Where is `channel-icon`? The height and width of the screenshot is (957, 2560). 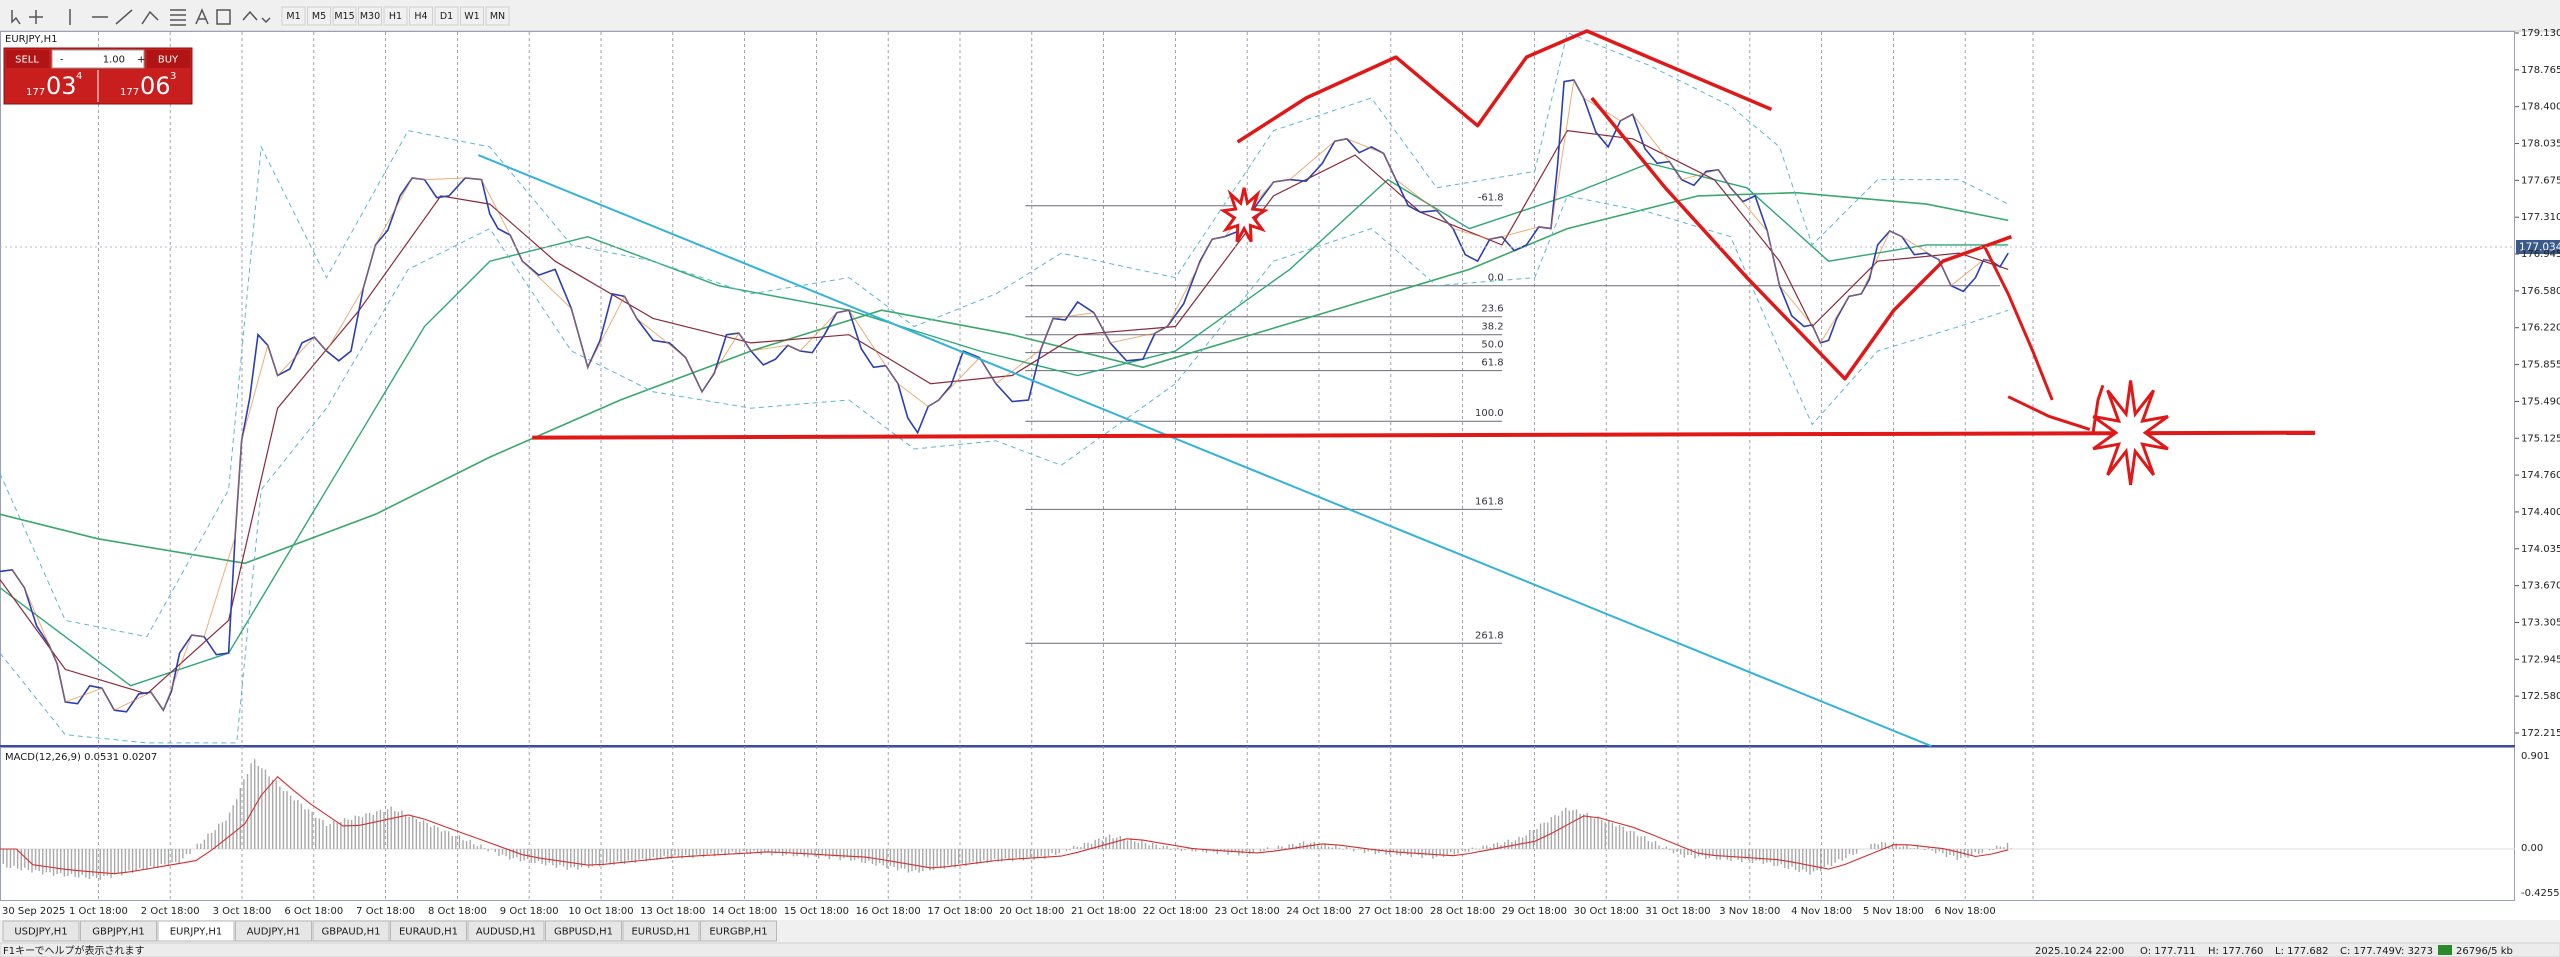 channel-icon is located at coordinates (150, 17).